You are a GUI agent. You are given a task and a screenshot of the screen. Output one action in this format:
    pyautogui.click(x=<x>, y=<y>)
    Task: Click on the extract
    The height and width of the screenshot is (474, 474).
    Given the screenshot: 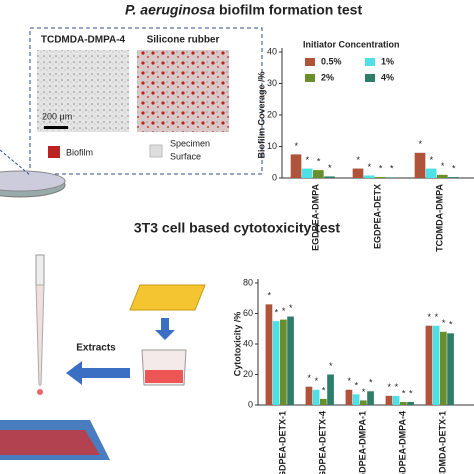 What is the action you would take?
    pyautogui.click(x=164, y=376)
    